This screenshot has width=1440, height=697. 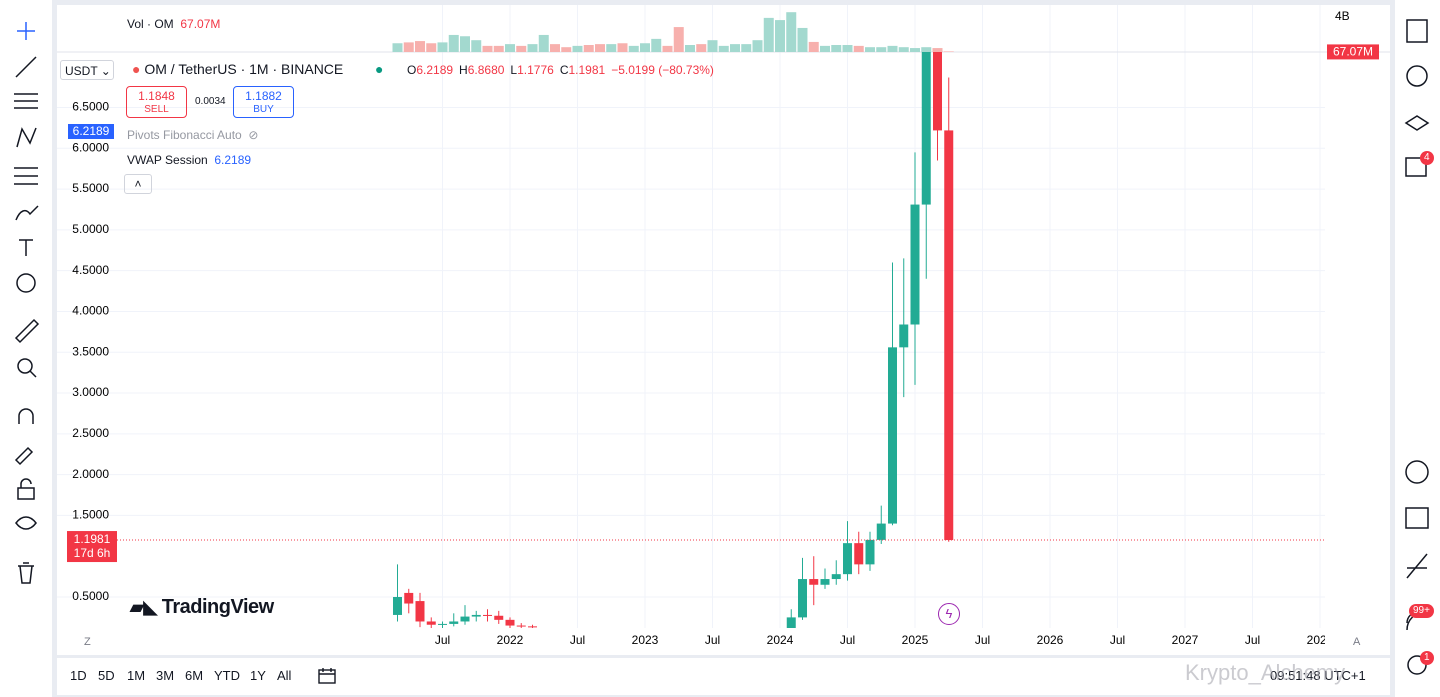 I want to click on layers-icon, so click(x=1417, y=123).